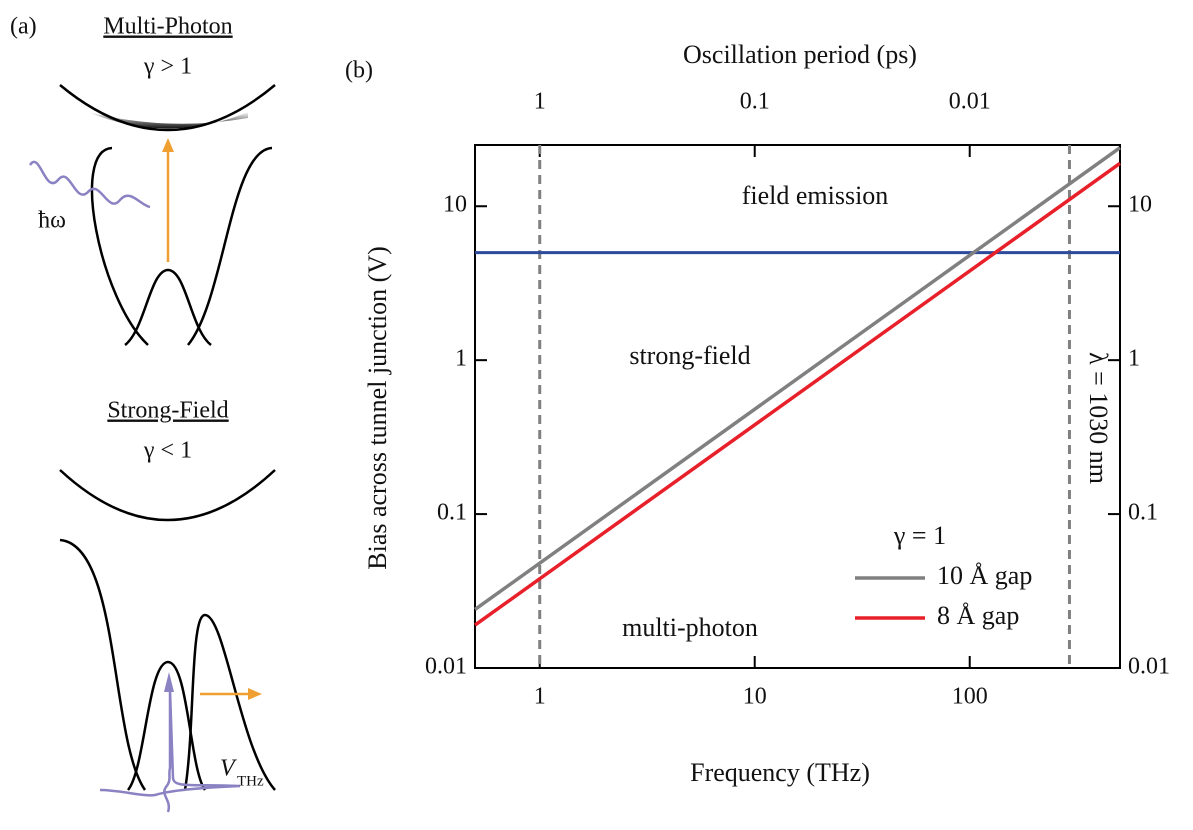  What do you see at coordinates (970, 697) in the screenshot?
I see `x-tick-label: 100` at bounding box center [970, 697].